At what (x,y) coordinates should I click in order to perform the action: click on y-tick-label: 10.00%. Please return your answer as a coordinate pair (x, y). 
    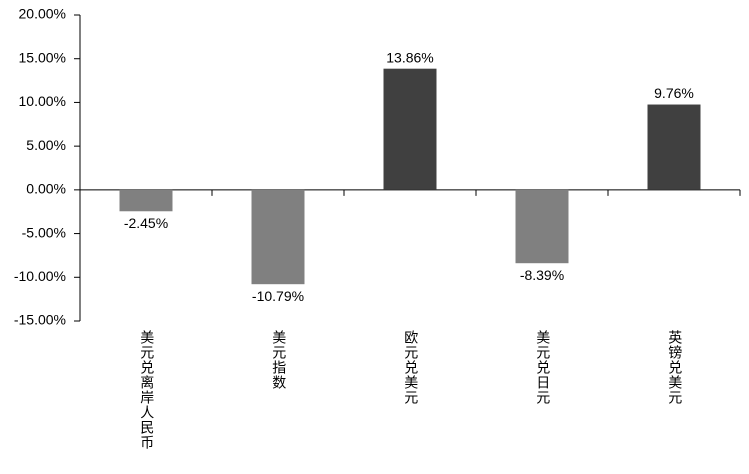
    Looking at the image, I should click on (42, 101).